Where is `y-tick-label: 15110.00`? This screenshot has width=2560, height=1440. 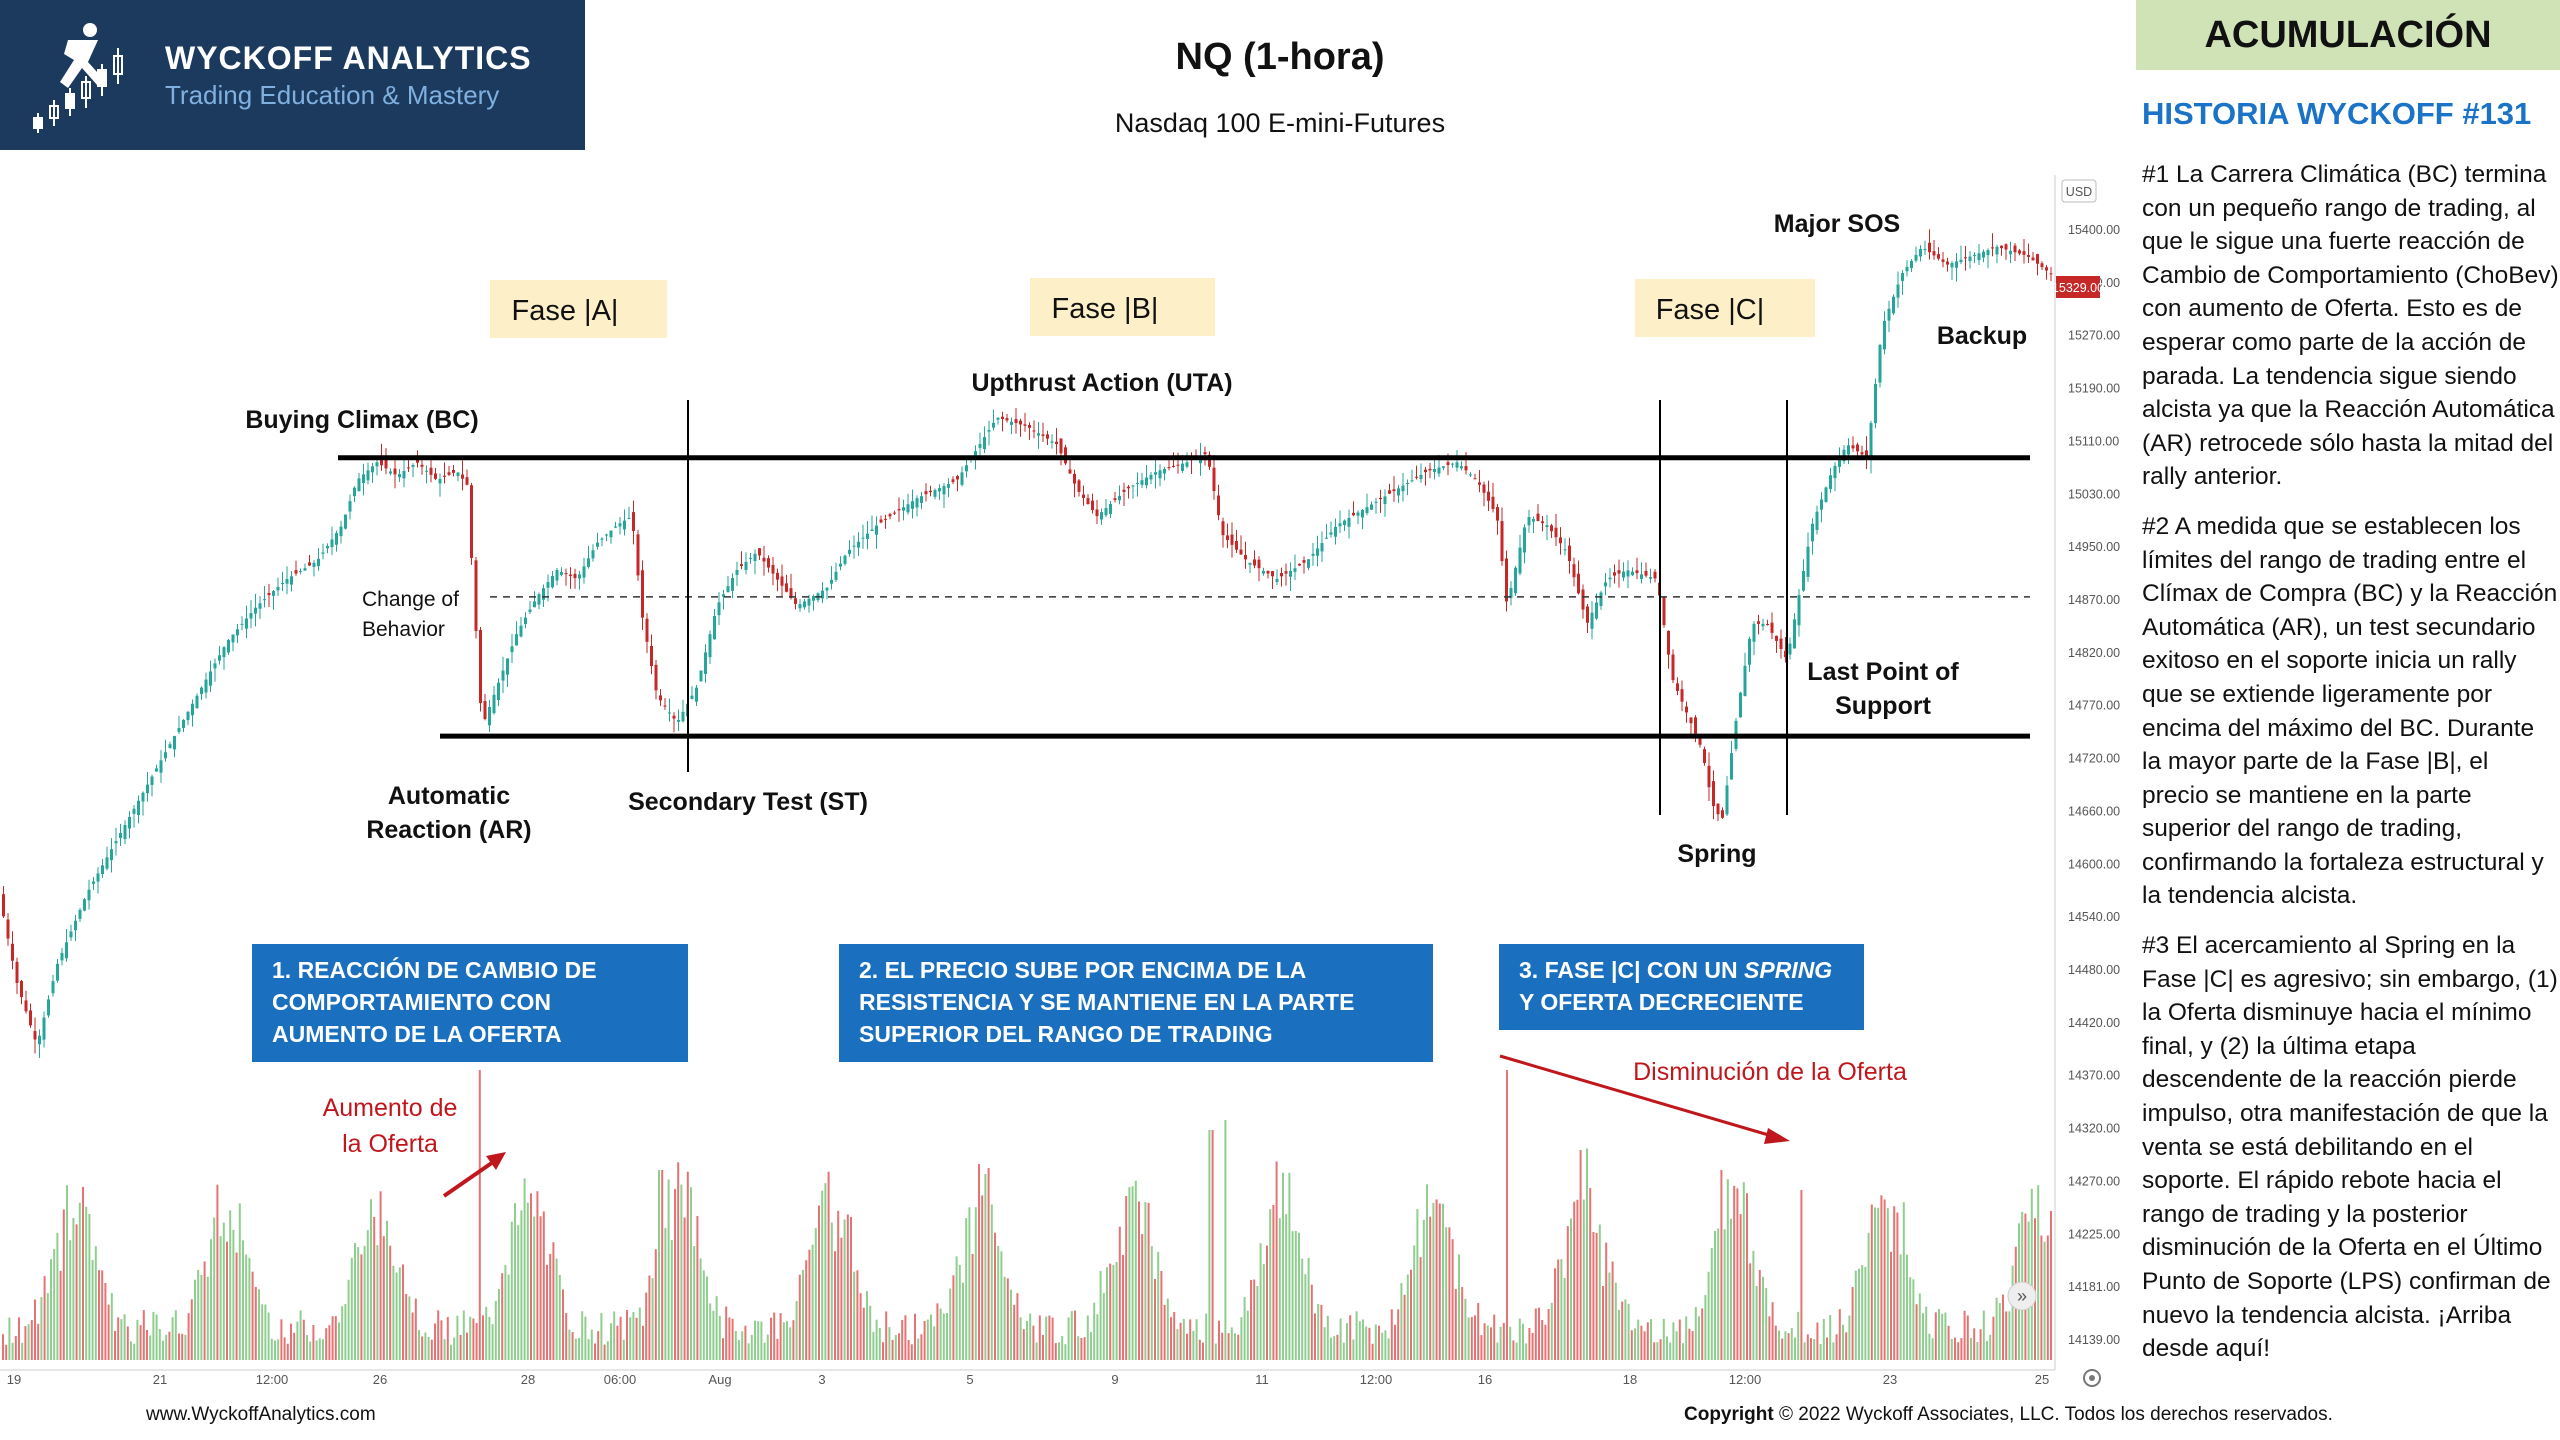 y-tick-label: 15110.00 is located at coordinates (2093, 441).